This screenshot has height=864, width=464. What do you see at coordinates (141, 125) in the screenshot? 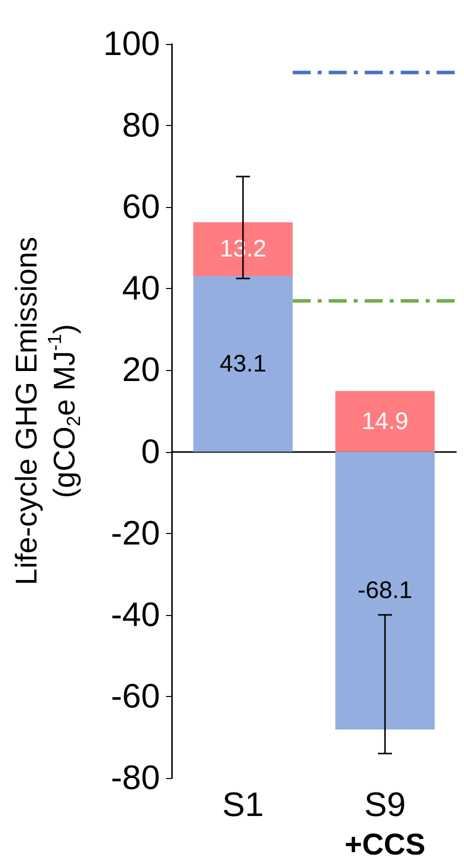
I see `y-tick-label: 80` at bounding box center [141, 125].